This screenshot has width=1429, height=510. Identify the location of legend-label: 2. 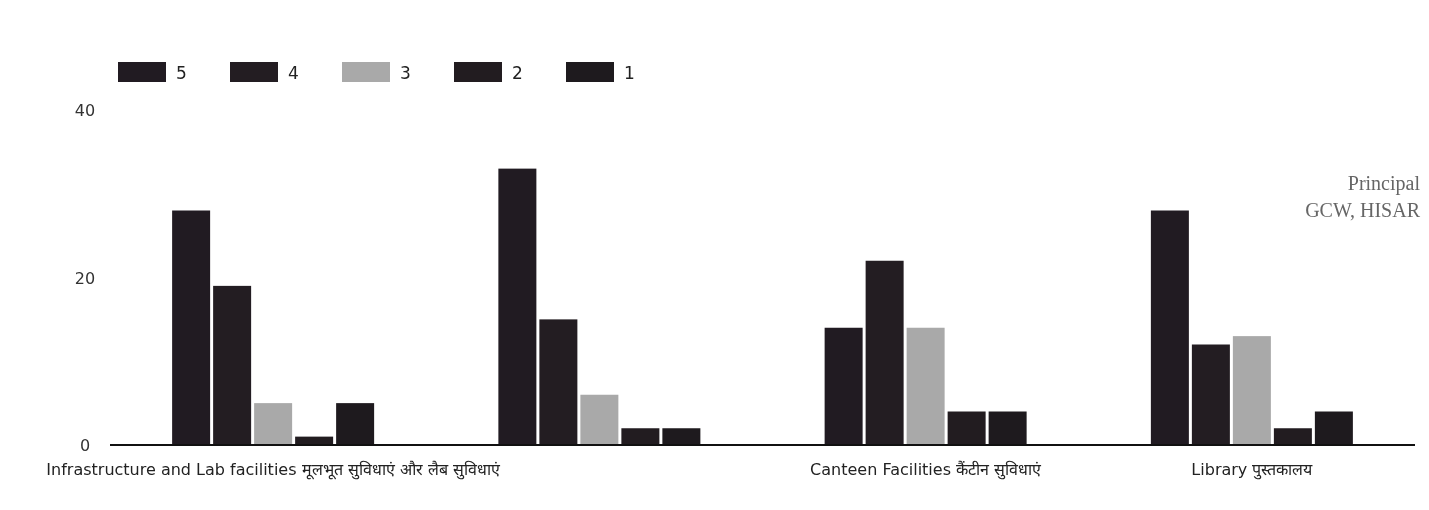
(517, 73).